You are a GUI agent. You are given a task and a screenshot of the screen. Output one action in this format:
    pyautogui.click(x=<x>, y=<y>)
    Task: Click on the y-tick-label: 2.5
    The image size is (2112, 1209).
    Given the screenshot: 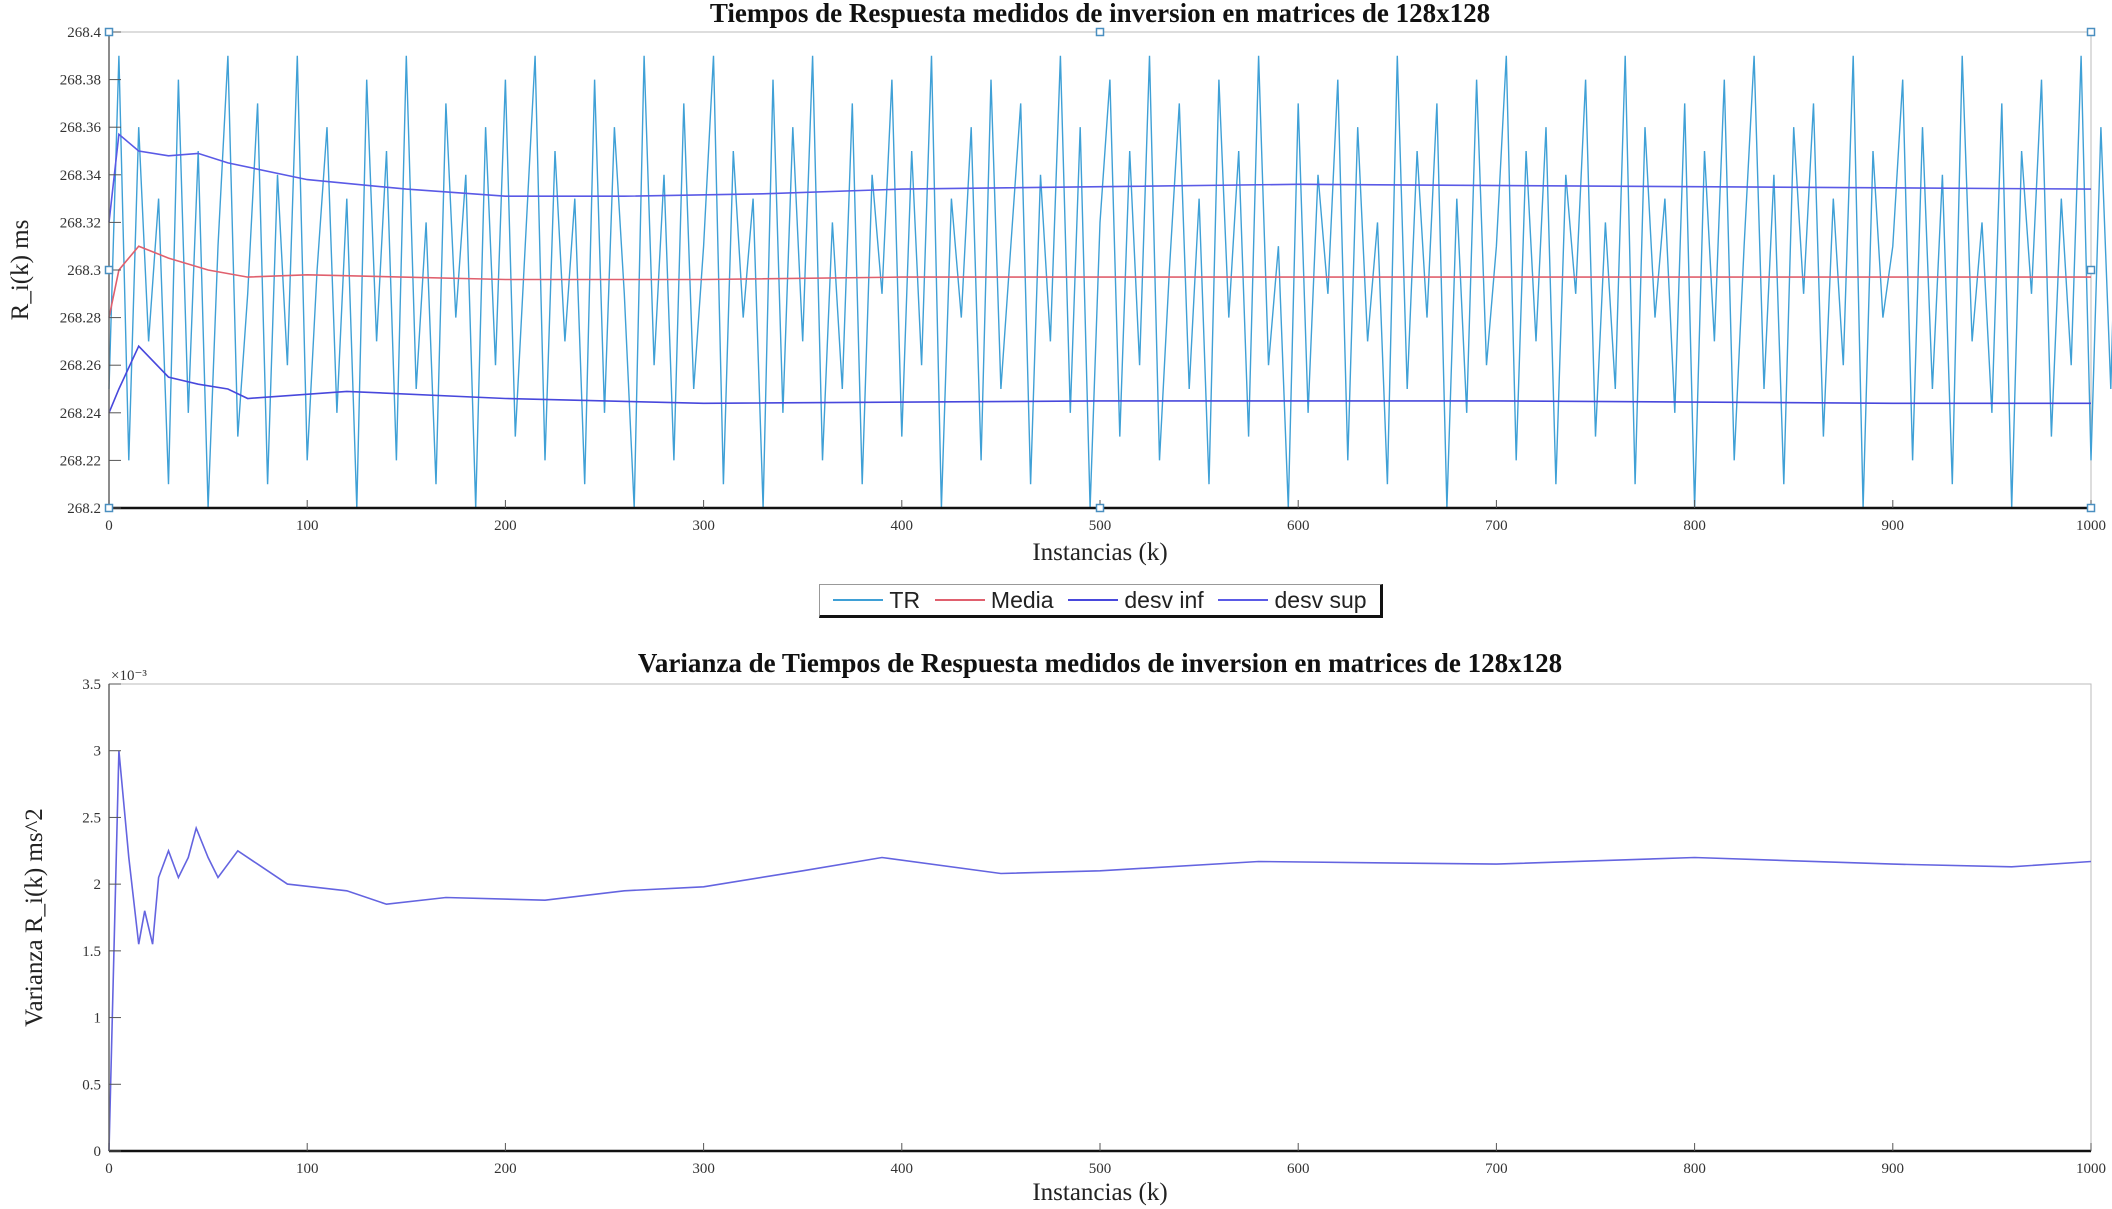 What is the action you would take?
    pyautogui.click(x=91, y=818)
    